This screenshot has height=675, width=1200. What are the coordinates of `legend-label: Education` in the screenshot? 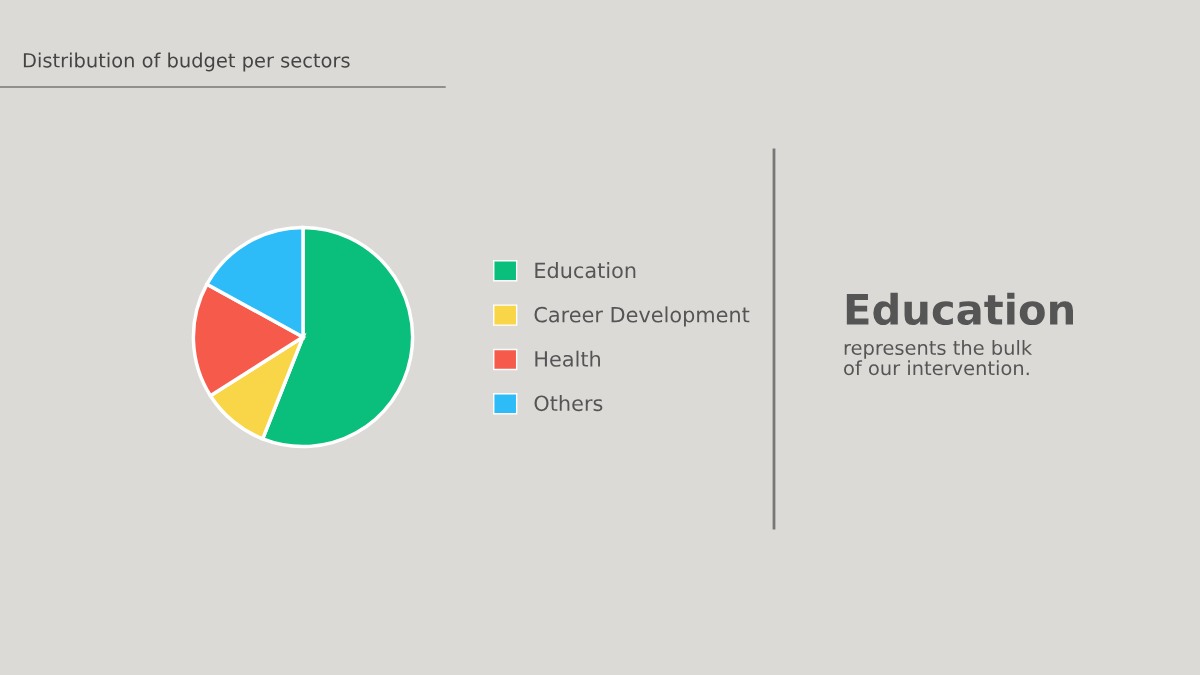 It's located at (585, 270).